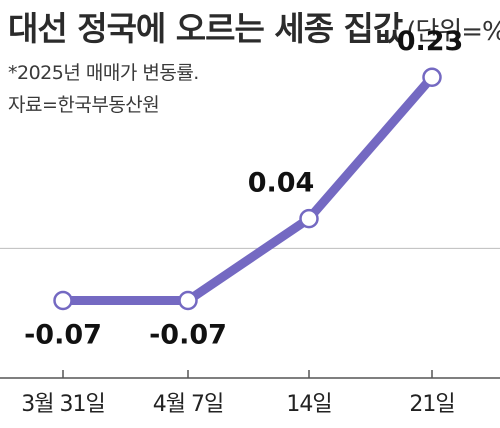  What do you see at coordinates (62, 404) in the screenshot?
I see `x-tick-label: 3월 31일` at bounding box center [62, 404].